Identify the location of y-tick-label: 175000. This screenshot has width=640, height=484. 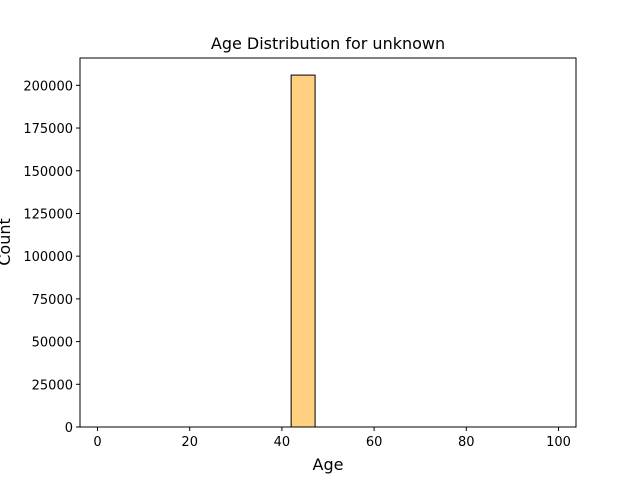
(48, 129).